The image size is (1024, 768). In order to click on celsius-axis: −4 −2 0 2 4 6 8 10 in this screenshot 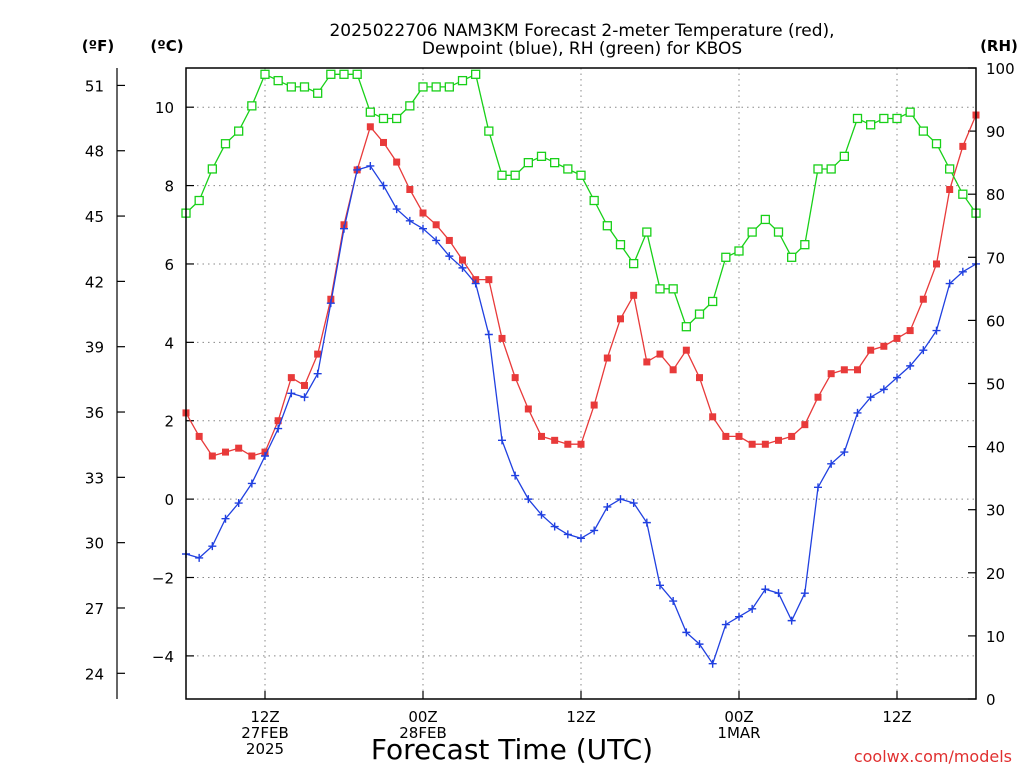, I will do `click(173, 382)`.